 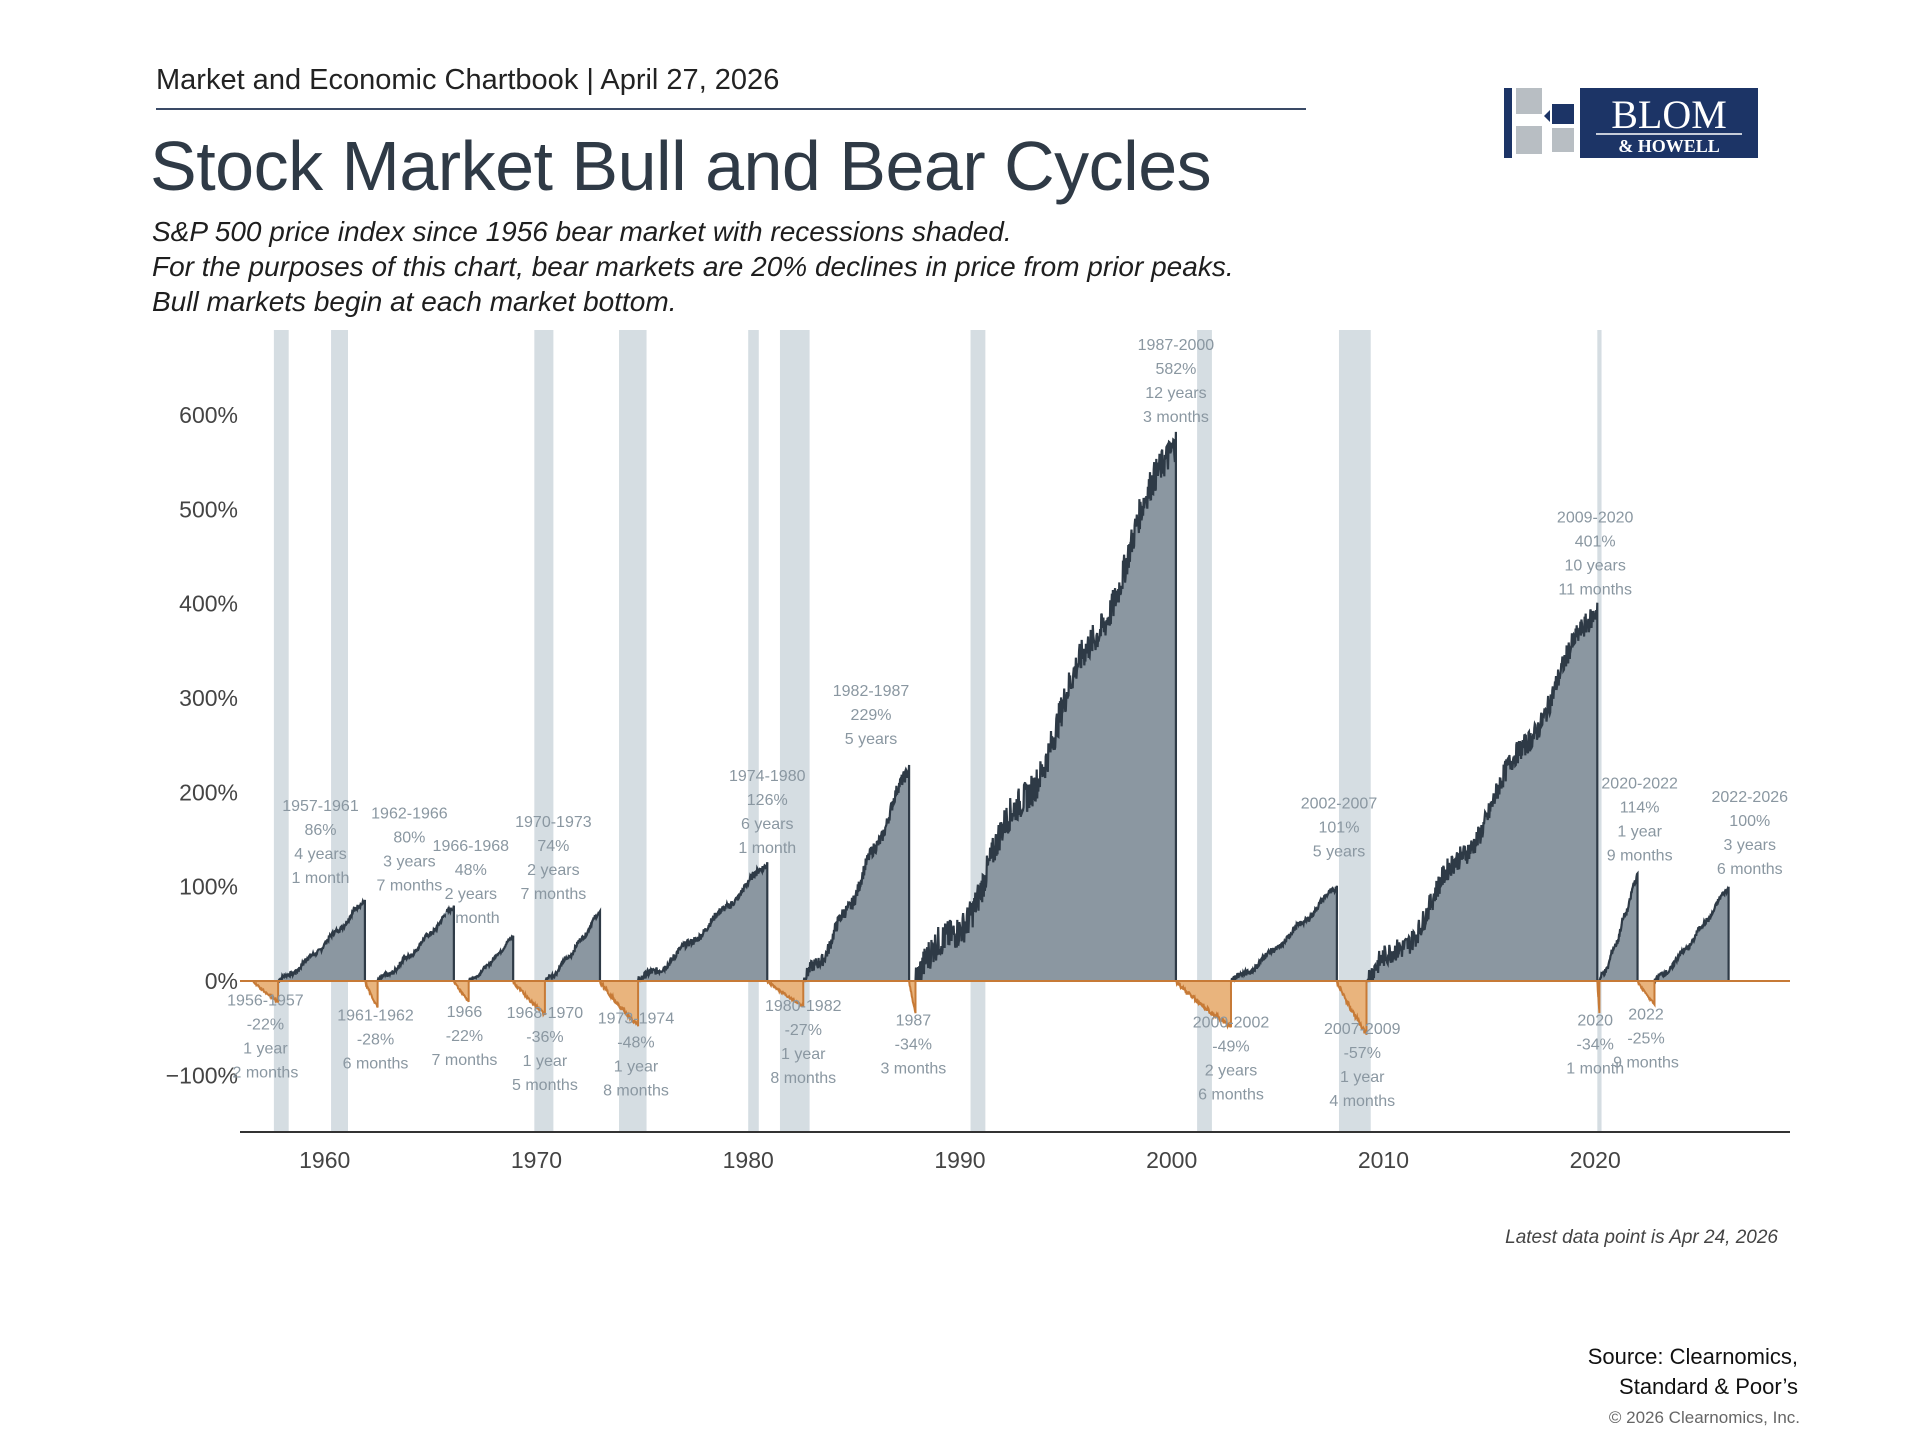 What do you see at coordinates (1231, 1070) in the screenshot?
I see `bear-label-line: 2 years` at bounding box center [1231, 1070].